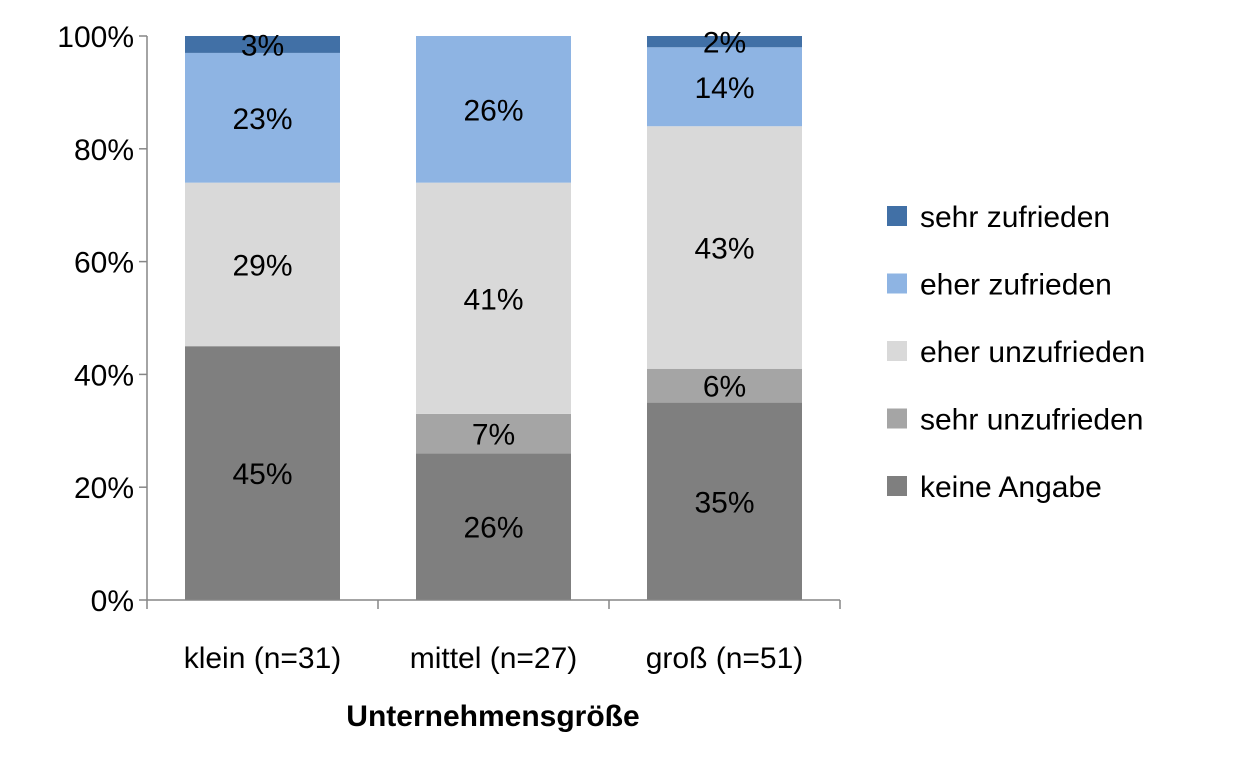 This screenshot has height=764, width=1237. Describe the element at coordinates (104, 375) in the screenshot. I see `y-tick-label: 40%` at that location.